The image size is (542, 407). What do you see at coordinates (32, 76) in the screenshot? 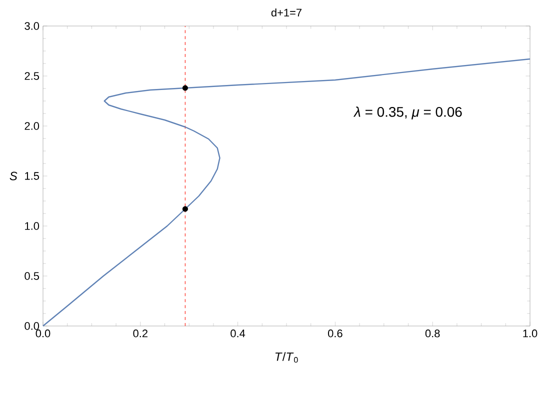
I see `y-tick-label: 2.5` at bounding box center [32, 76].